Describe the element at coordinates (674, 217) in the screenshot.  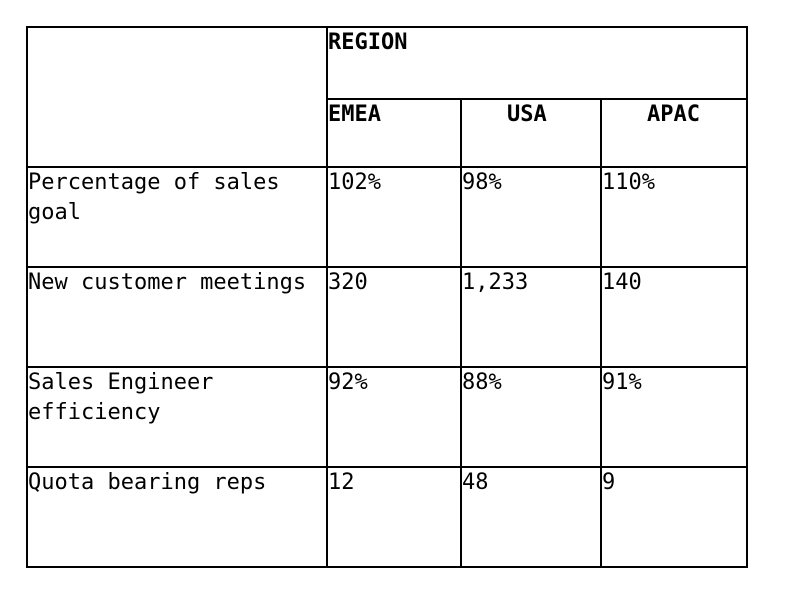
I see `cell-sales-goal-apac: 110%` at that location.